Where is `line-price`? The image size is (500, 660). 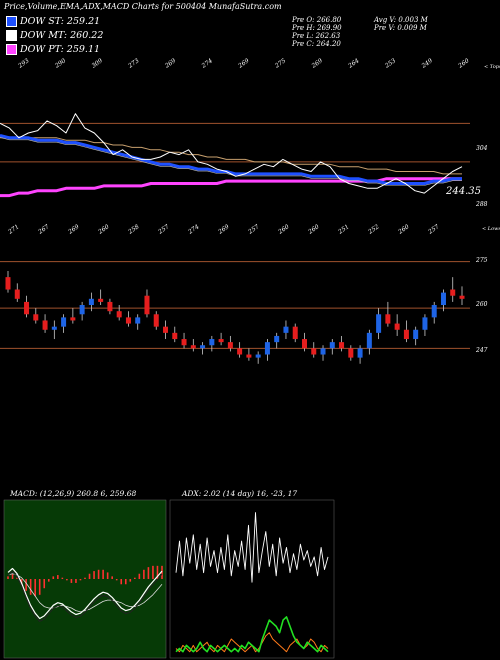 line-price is located at coordinates (231, 153).